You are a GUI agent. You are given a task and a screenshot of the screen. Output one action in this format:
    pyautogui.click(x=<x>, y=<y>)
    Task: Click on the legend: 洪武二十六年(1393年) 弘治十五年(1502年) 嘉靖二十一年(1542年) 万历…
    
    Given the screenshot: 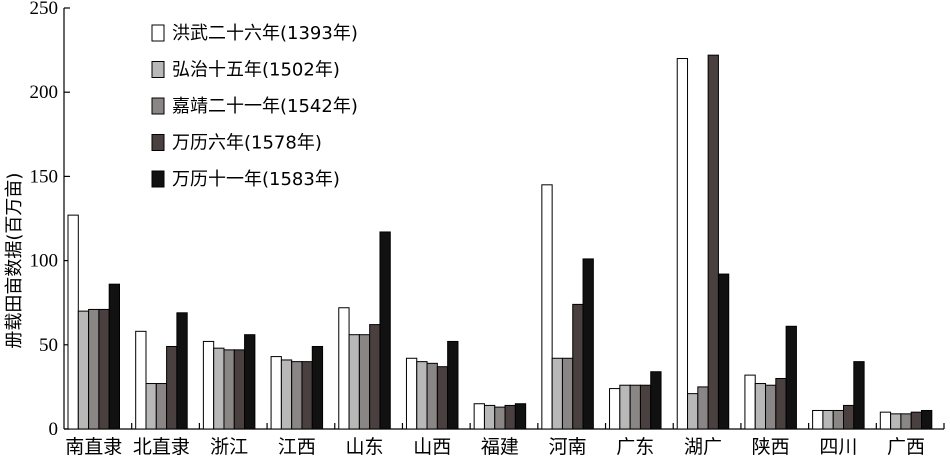 What is the action you would take?
    pyautogui.click(x=254, y=106)
    